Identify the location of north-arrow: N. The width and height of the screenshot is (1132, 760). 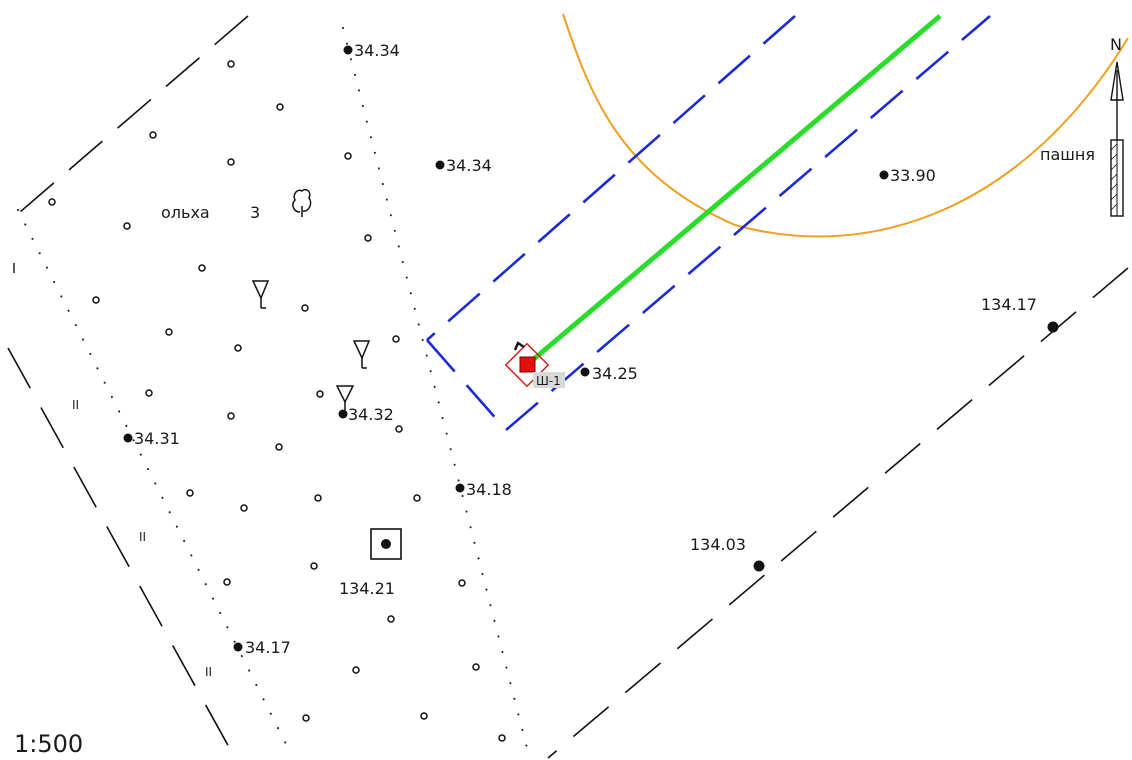
(1117, 126).